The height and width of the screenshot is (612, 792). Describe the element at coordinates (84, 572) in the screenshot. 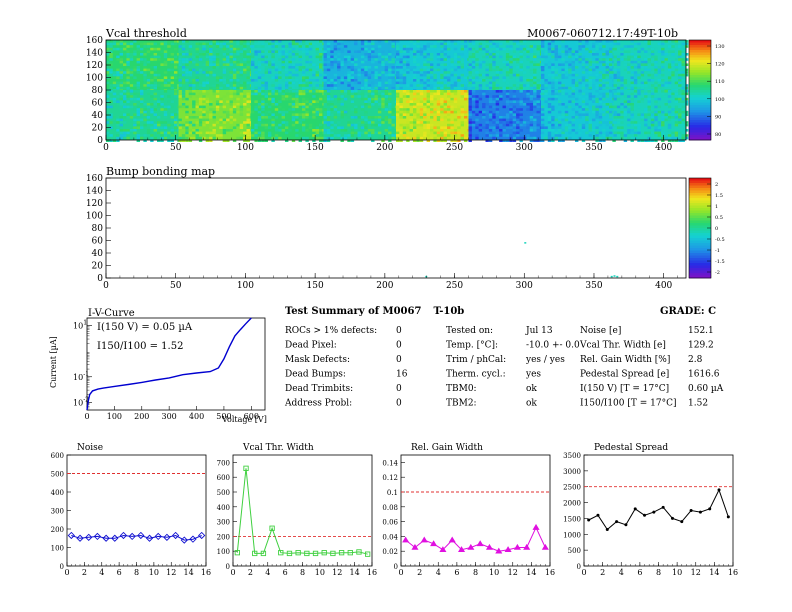

I see `x-tick-label: 2` at that location.